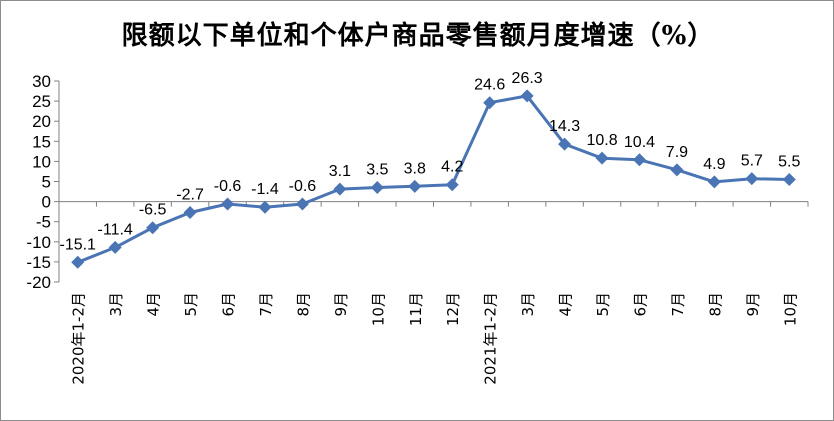  What do you see at coordinates (115, 229) in the screenshot?
I see `data-label: -11.4` at bounding box center [115, 229].